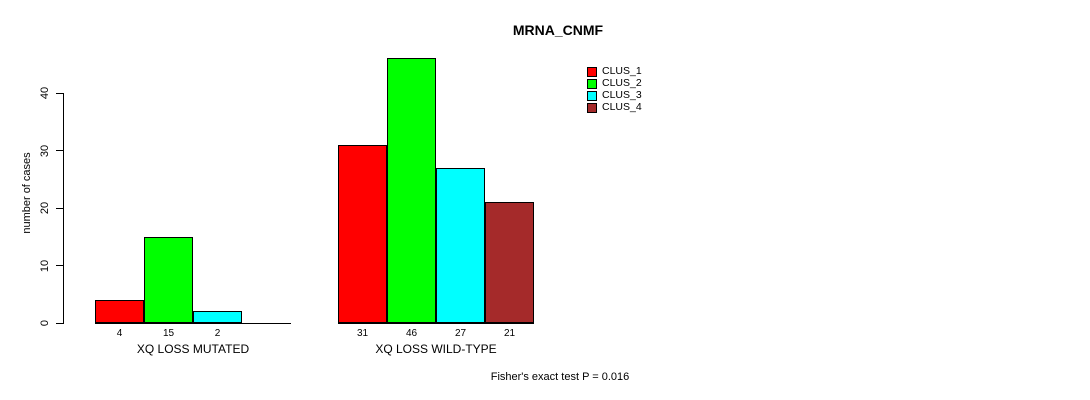  I want to click on y-axis-label: number of cases, so click(27, 193).